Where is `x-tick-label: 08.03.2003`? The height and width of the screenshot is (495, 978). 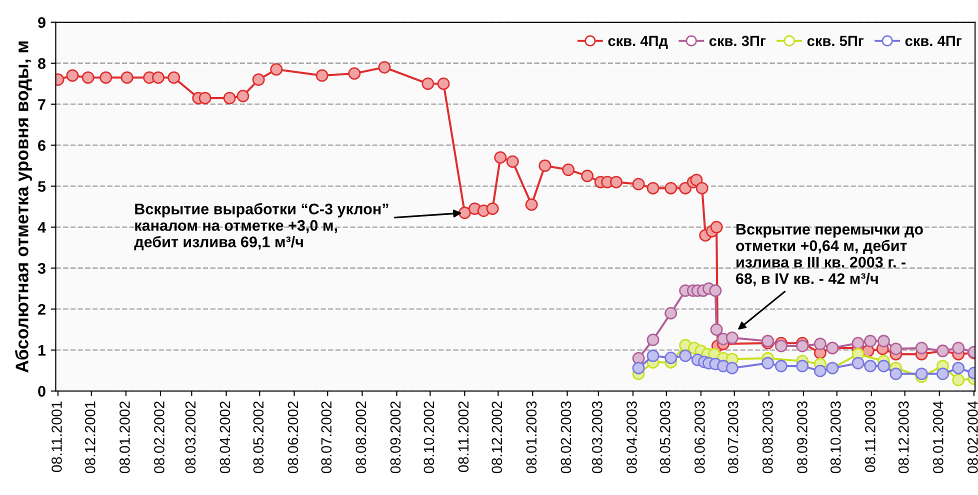 x-tick-label: 08.03.2003 is located at coordinates (597, 437).